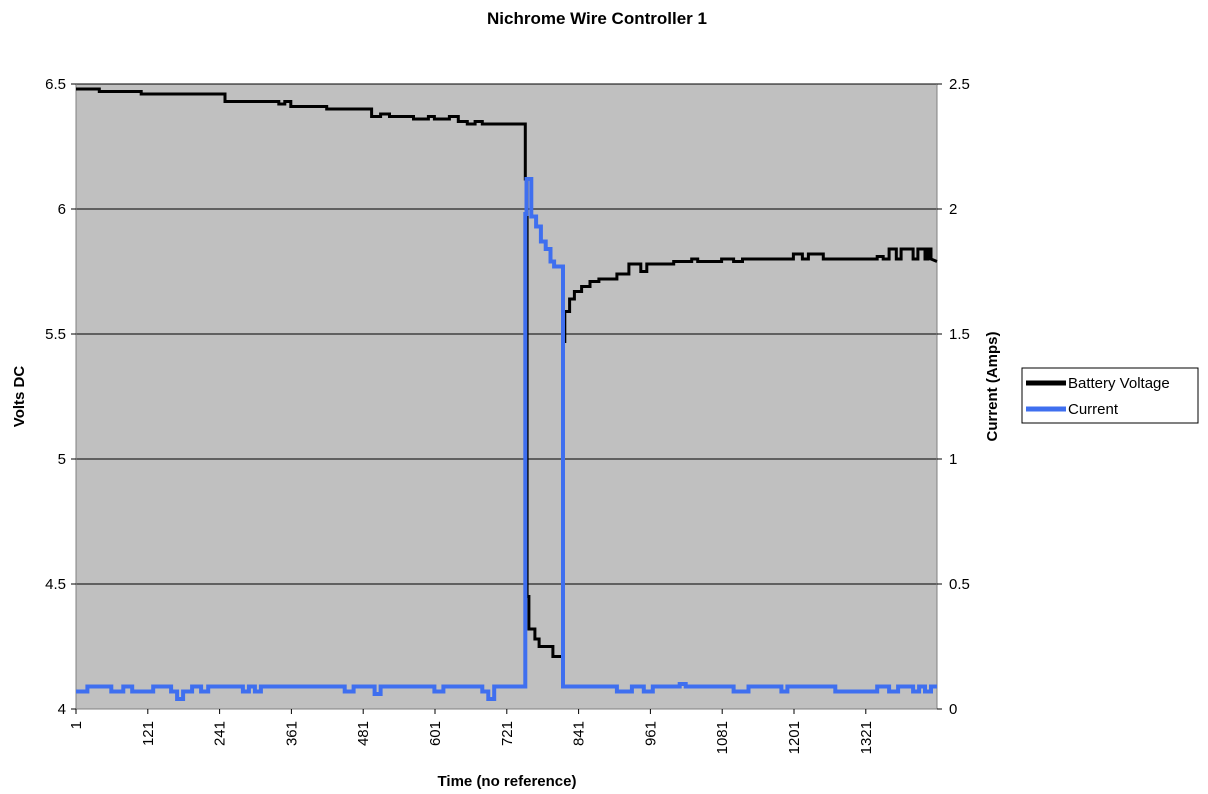 The height and width of the screenshot is (794, 1208). What do you see at coordinates (1119, 383) in the screenshot?
I see `legend-label-battery-voltage: Battery Voltage` at bounding box center [1119, 383].